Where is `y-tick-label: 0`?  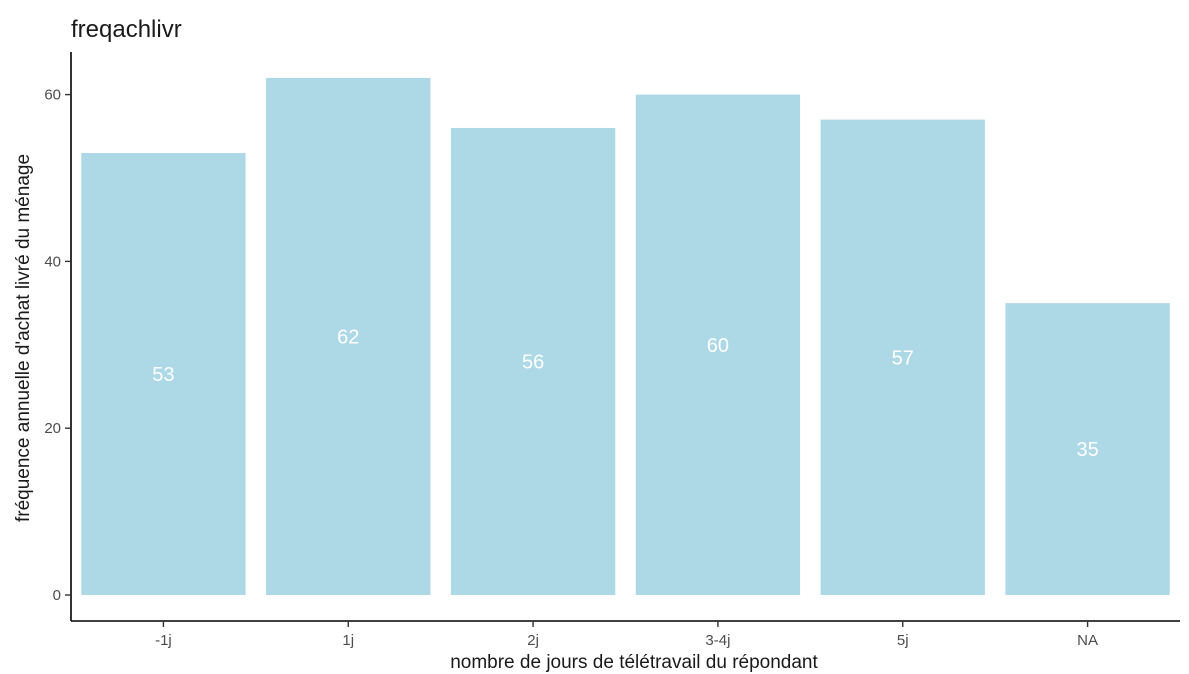
y-tick-label: 0 is located at coordinates (57, 595).